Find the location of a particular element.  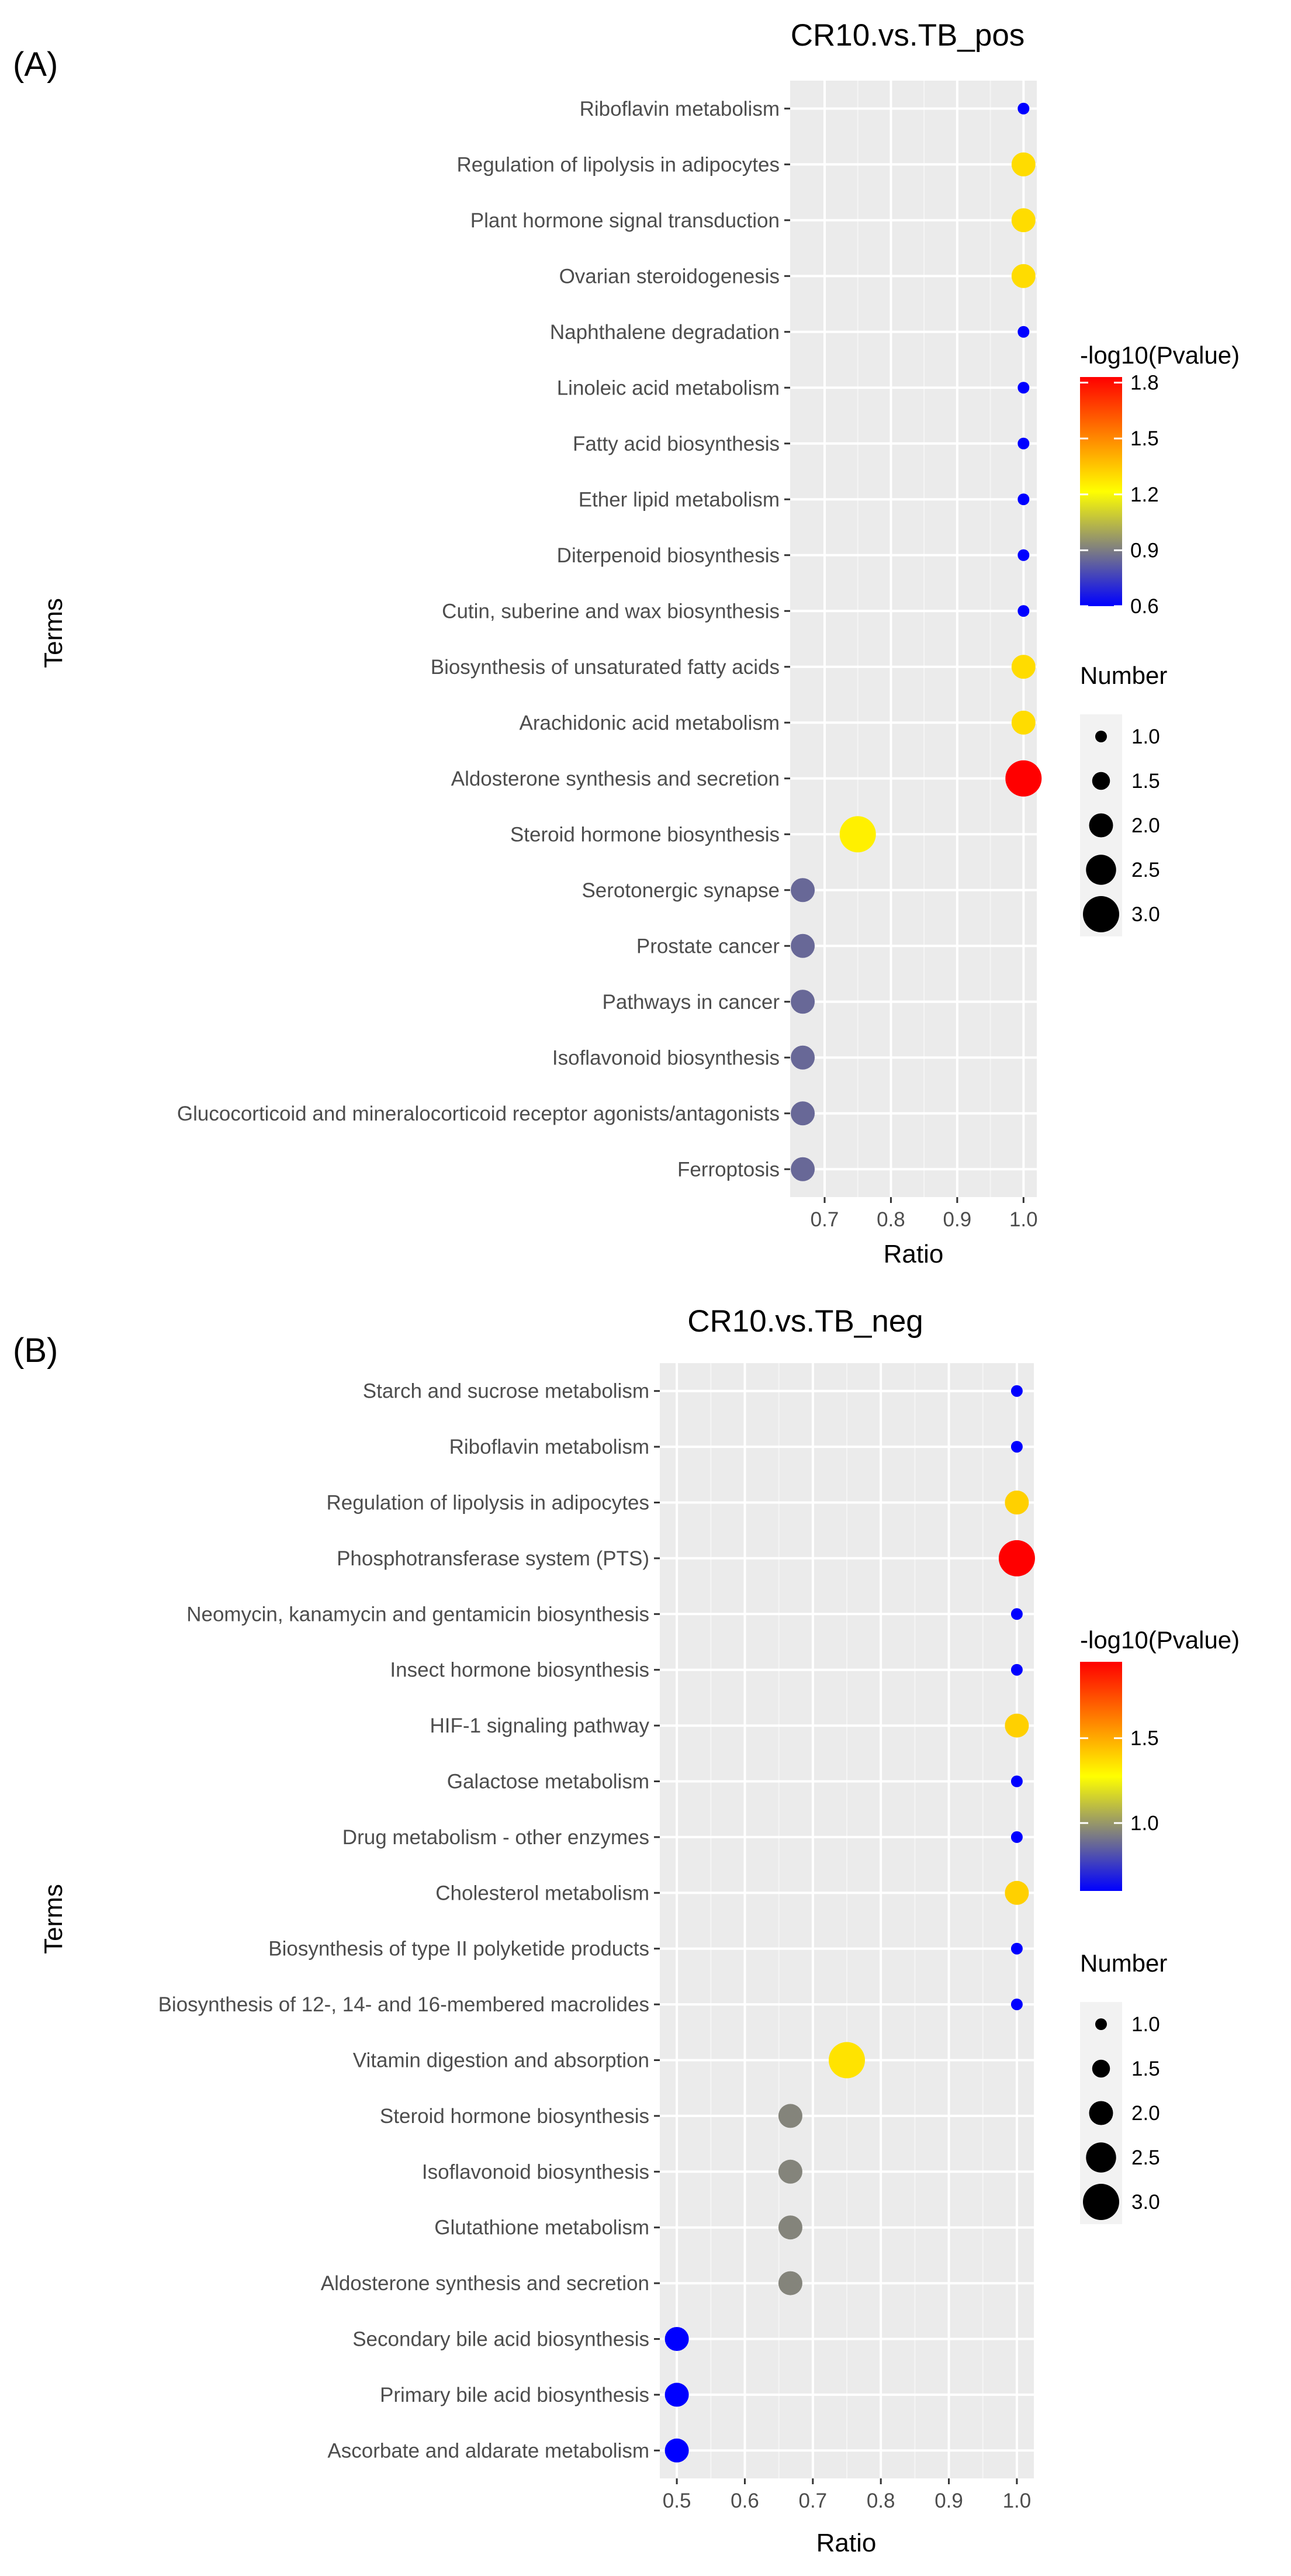

panel-b-term-label: Insect hormone biosynthesis is located at coordinates (519, 1670).